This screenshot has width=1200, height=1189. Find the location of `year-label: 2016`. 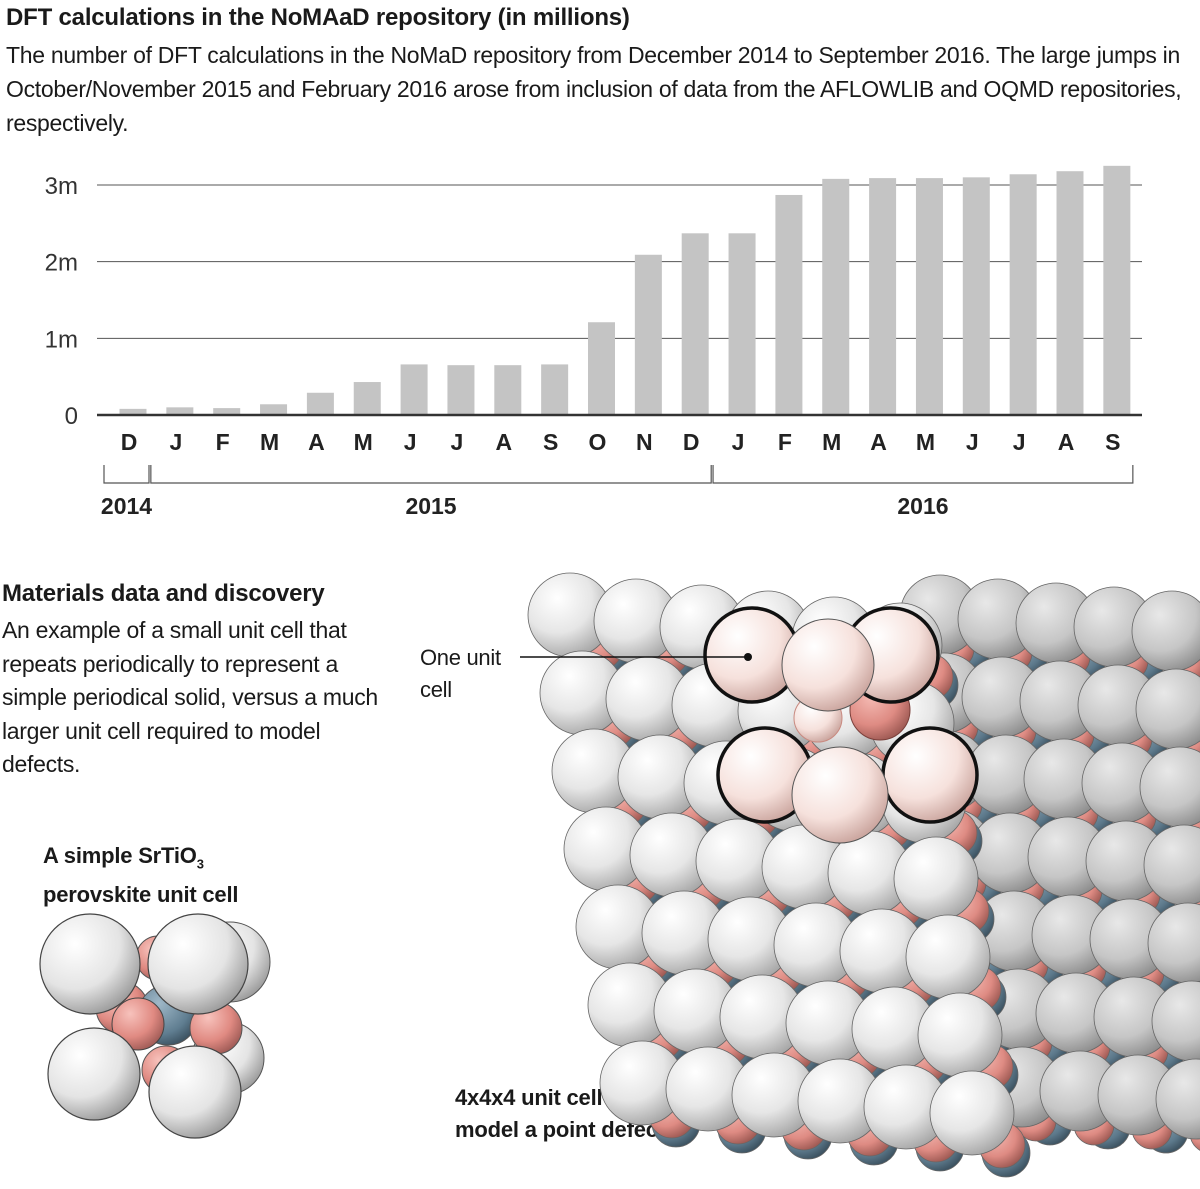

year-label: 2016 is located at coordinates (922, 506).